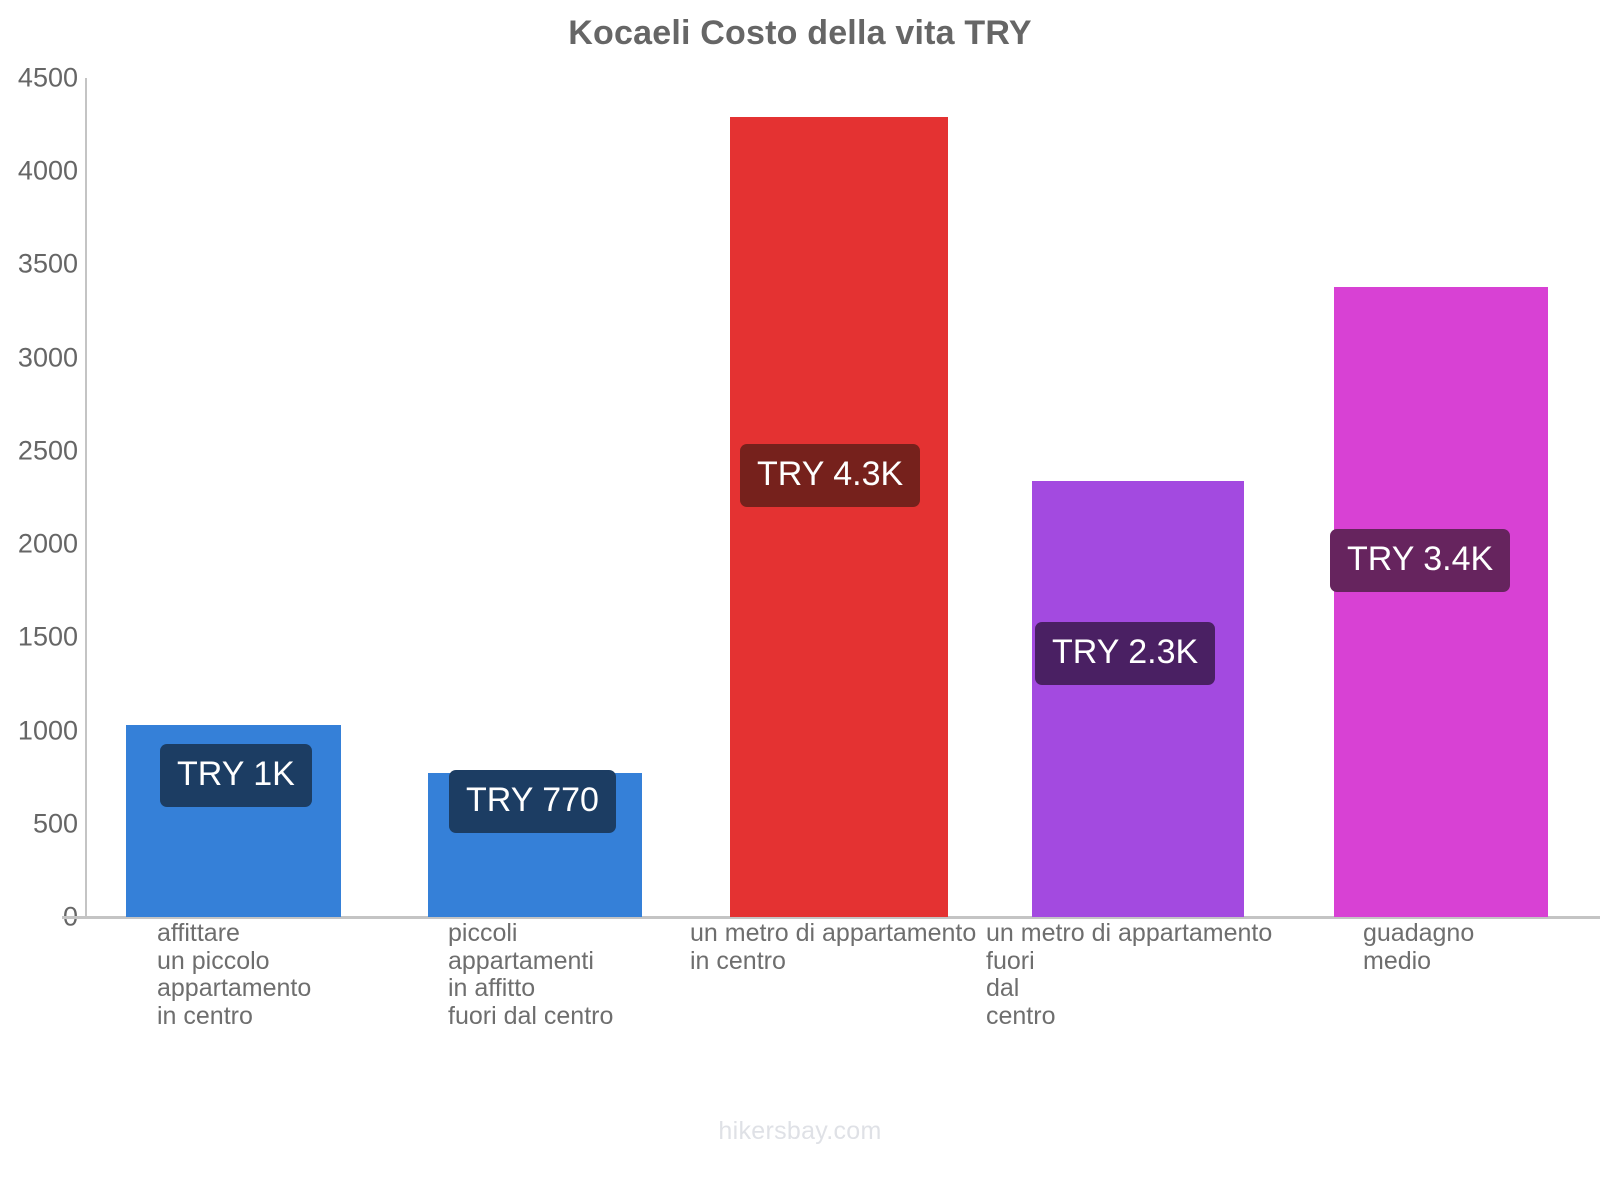  Describe the element at coordinates (1420, 560) in the screenshot. I see `bar-value-label: TRY 3.4K` at that location.